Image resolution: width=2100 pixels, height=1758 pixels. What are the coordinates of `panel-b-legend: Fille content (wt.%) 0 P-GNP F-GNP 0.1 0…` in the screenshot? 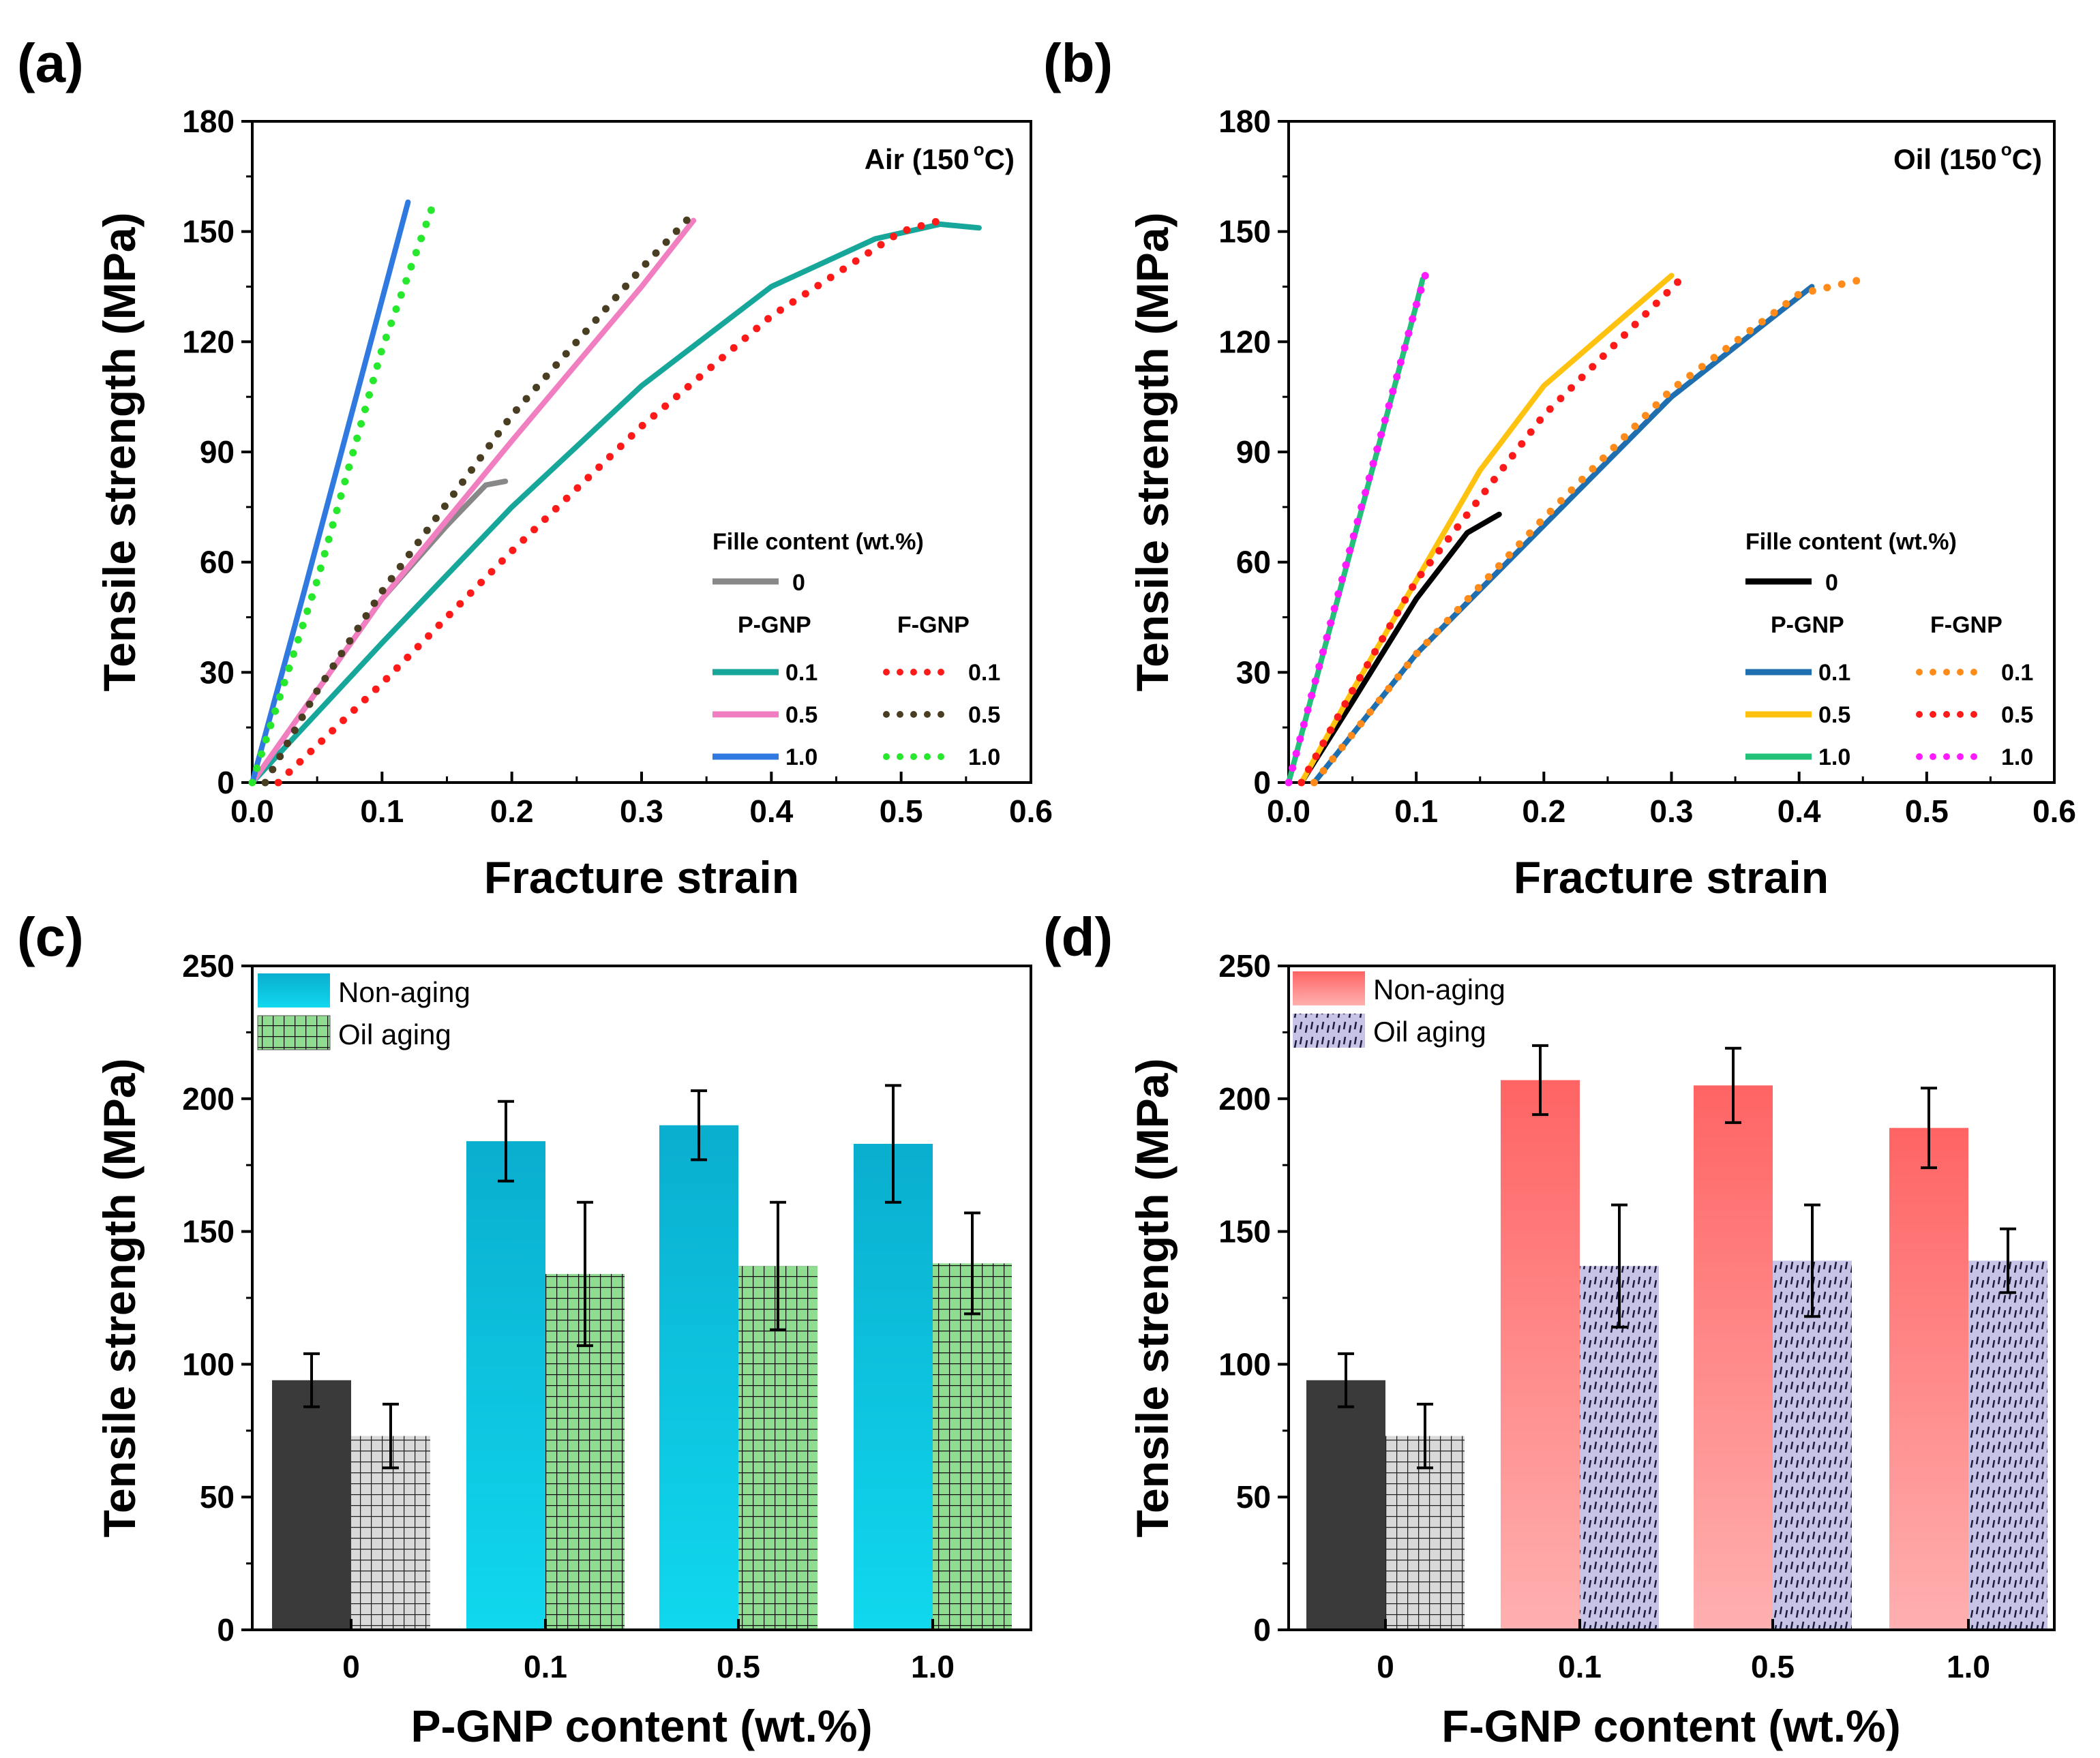 It's located at (1889, 650).